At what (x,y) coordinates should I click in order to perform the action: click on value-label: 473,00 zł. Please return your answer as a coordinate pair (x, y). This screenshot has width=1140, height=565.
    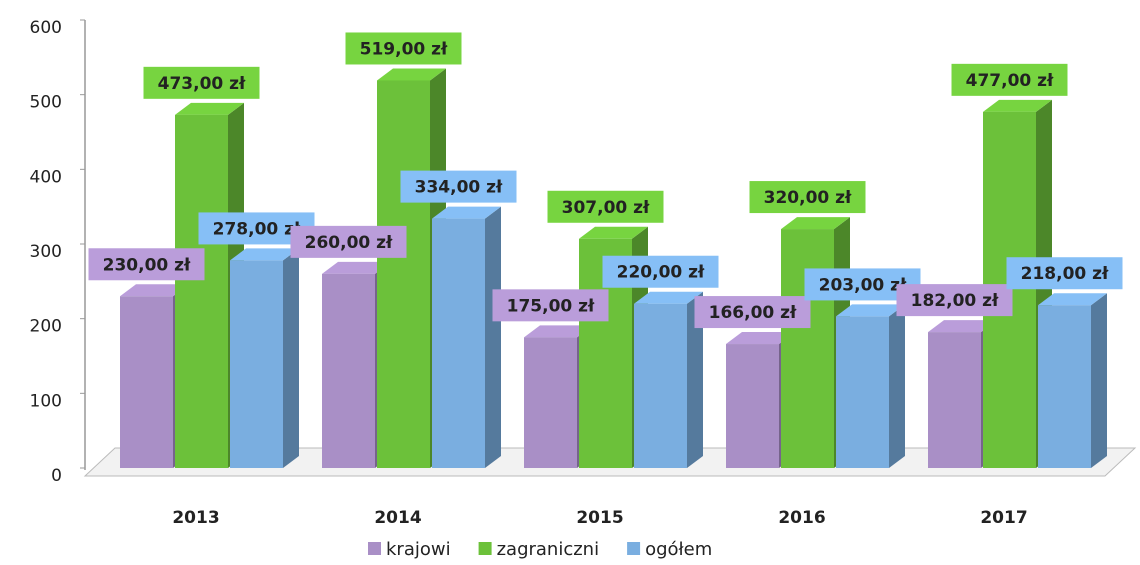
    Looking at the image, I should click on (202, 84).